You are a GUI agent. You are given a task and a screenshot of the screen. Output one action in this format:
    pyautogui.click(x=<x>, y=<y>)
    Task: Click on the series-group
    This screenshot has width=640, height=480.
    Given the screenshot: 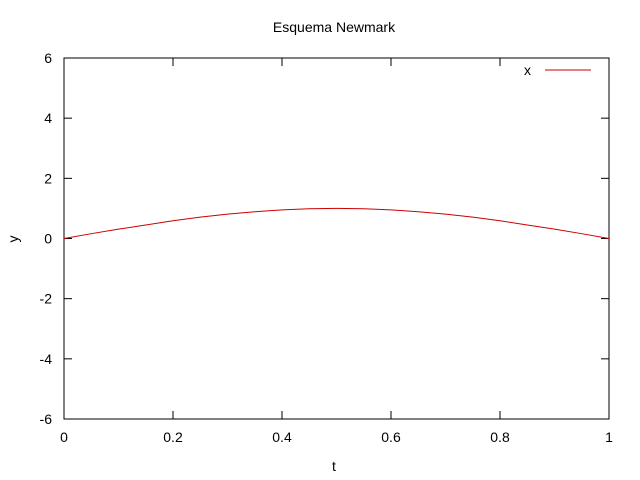 What is the action you would take?
    pyautogui.click(x=336, y=223)
    